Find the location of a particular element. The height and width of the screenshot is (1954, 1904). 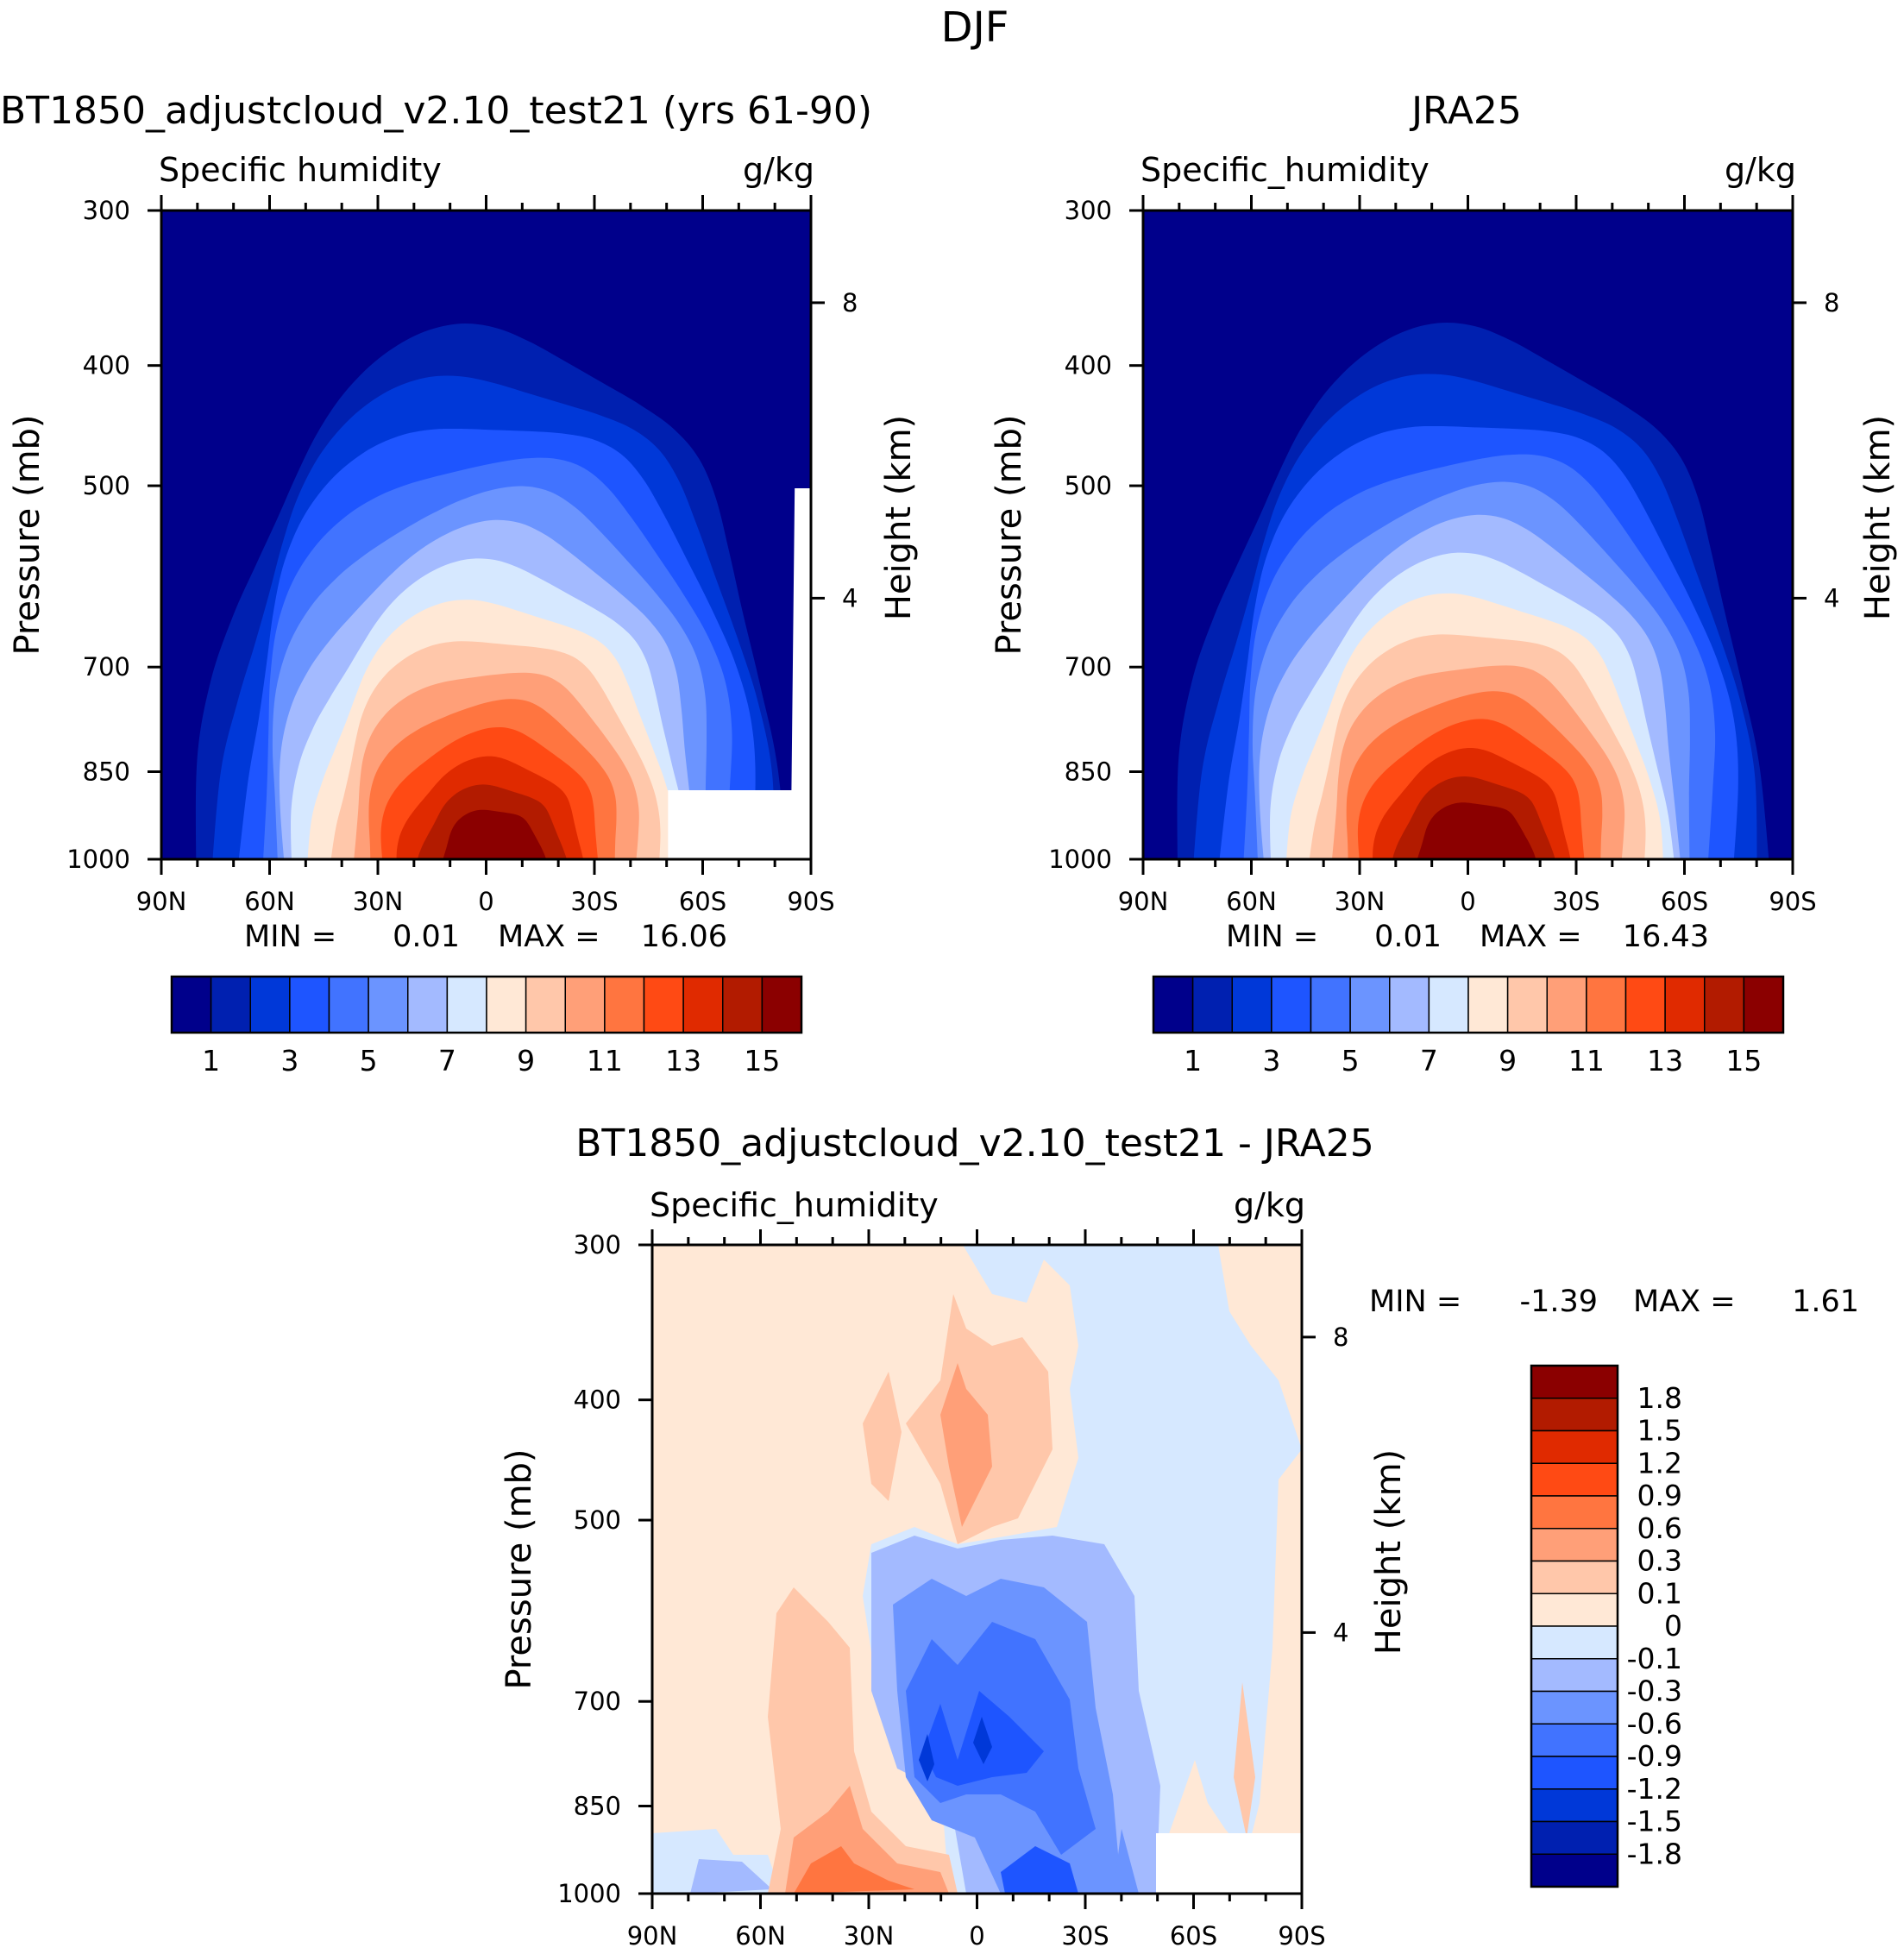

figure-title: DJF is located at coordinates (975, 27).